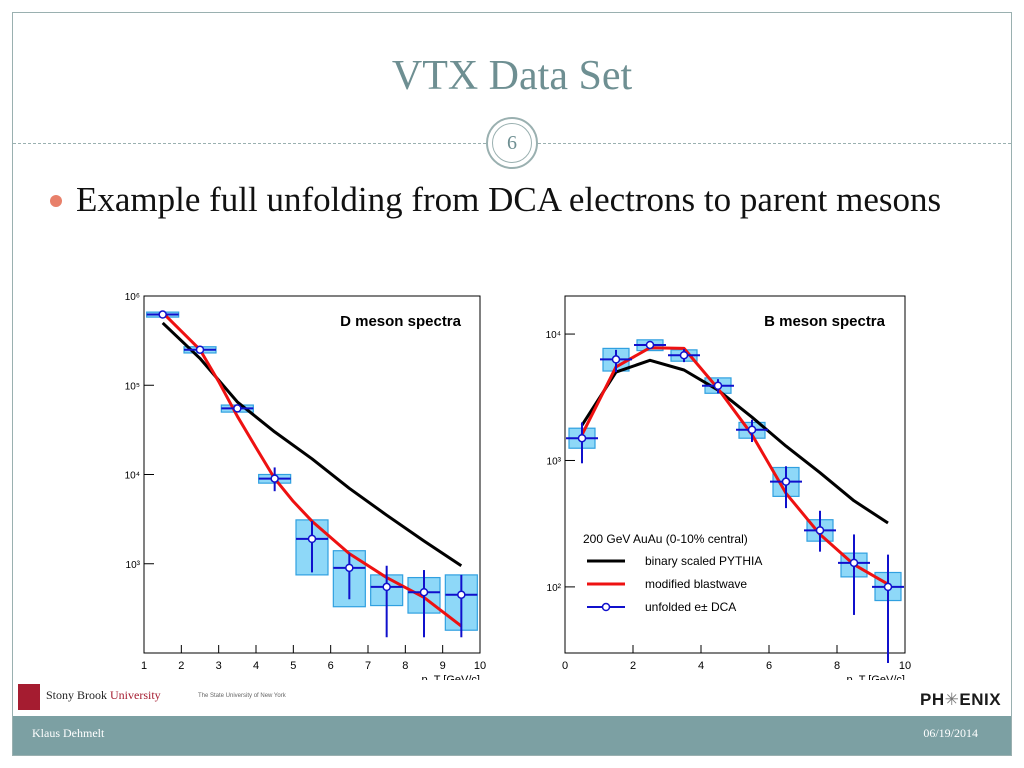 This screenshot has height=768, width=1024. I want to click on legend-label: unfolded e± DCA, so click(690, 607).